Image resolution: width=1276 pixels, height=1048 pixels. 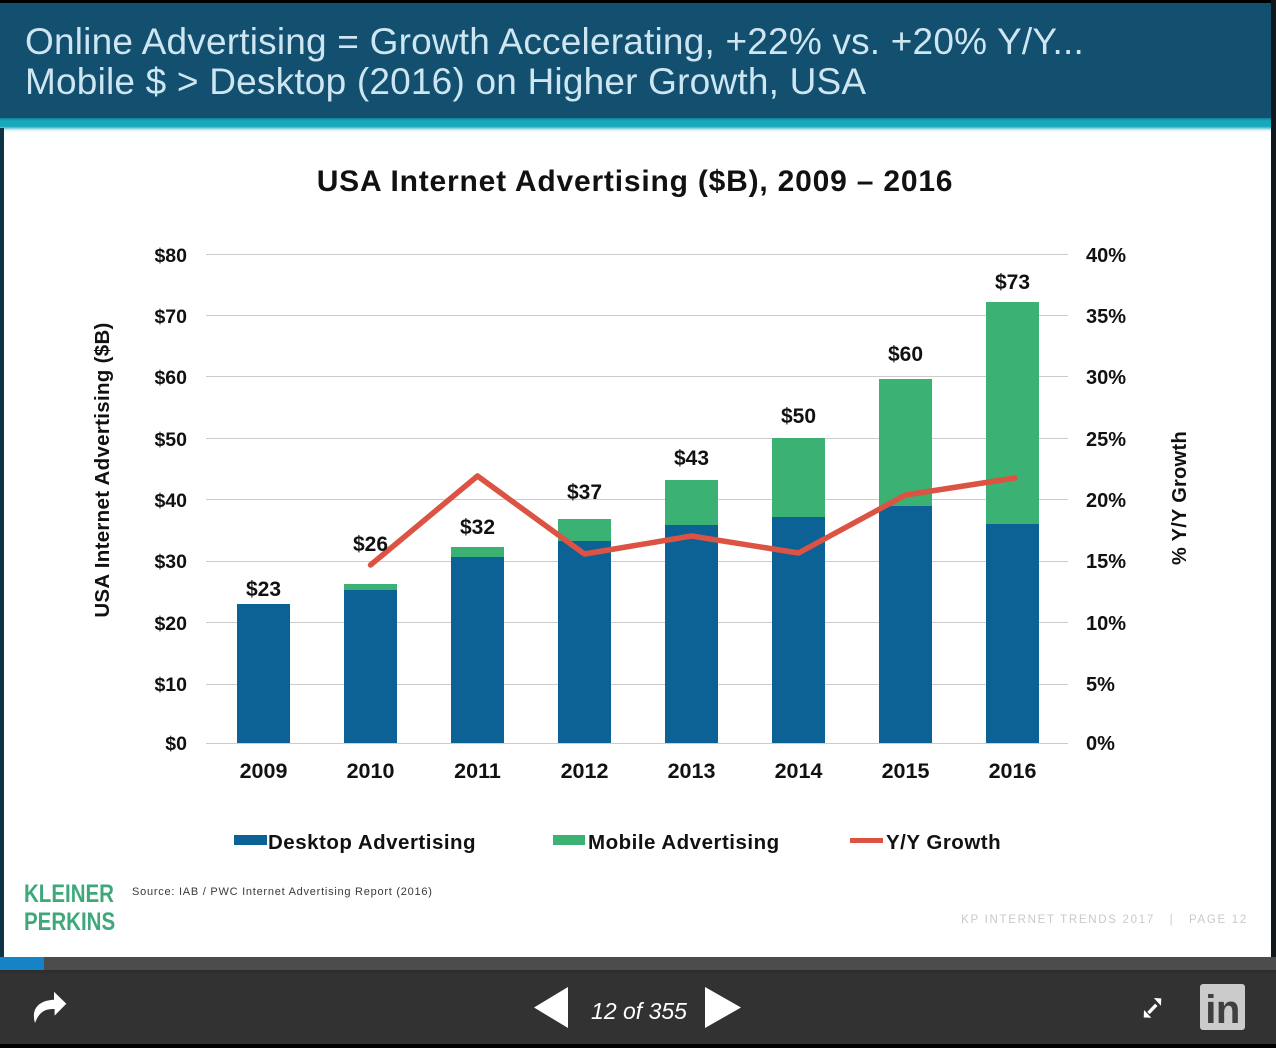 What do you see at coordinates (372, 842) in the screenshot?
I see `svg-text: Desktop Advertising` at bounding box center [372, 842].